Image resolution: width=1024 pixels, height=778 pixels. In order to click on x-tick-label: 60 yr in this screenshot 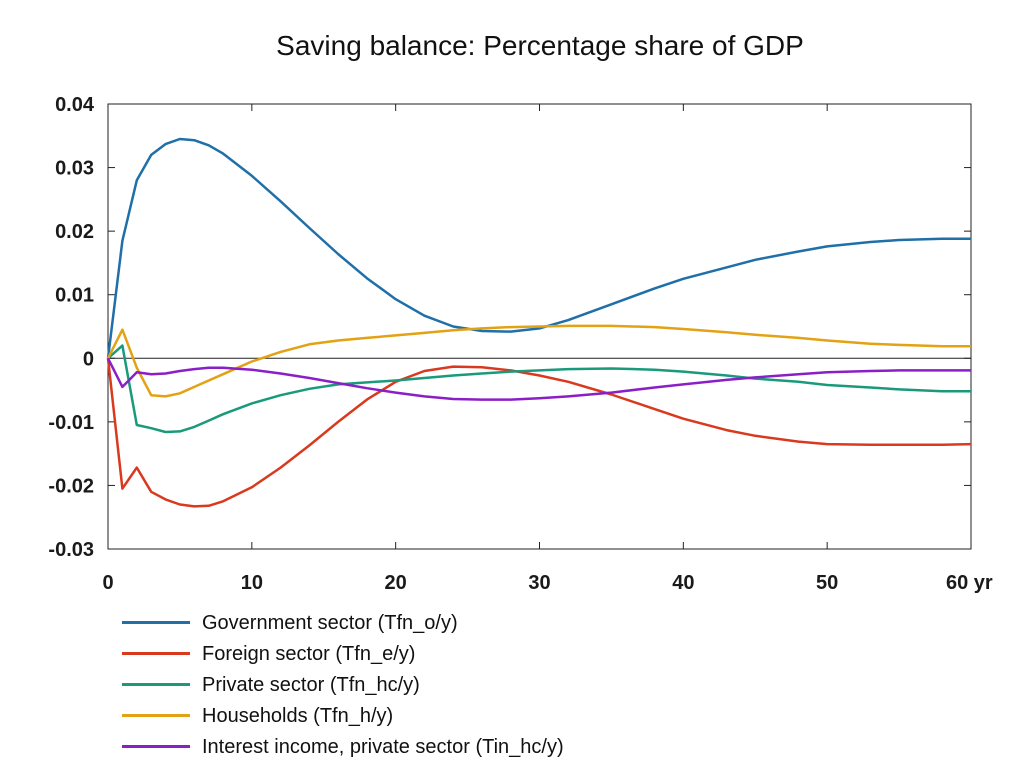, I will do `click(969, 583)`.